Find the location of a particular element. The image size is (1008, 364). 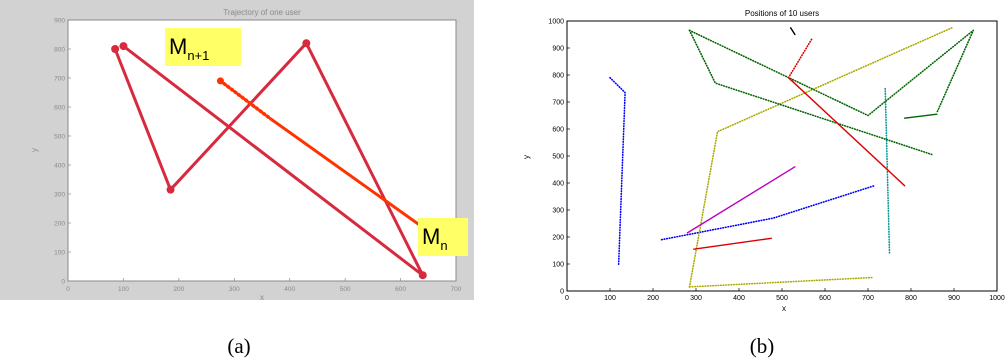

chart-a-ylabel: y is located at coordinates (34, 150).